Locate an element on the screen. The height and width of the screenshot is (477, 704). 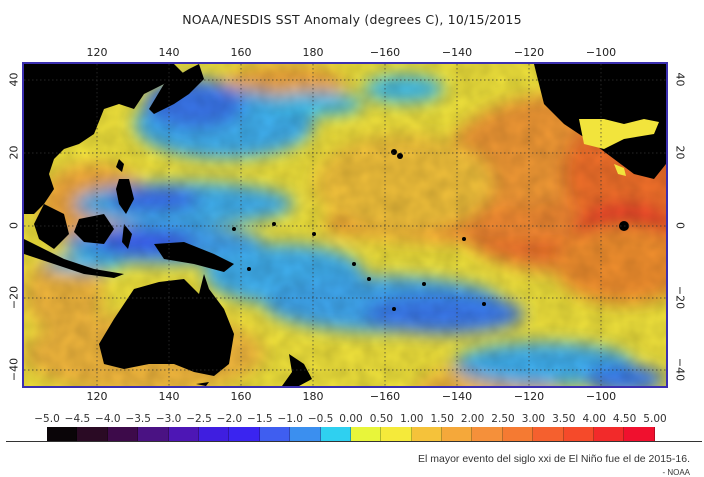
y-tick-left: −40 is located at coordinates (14, 369).